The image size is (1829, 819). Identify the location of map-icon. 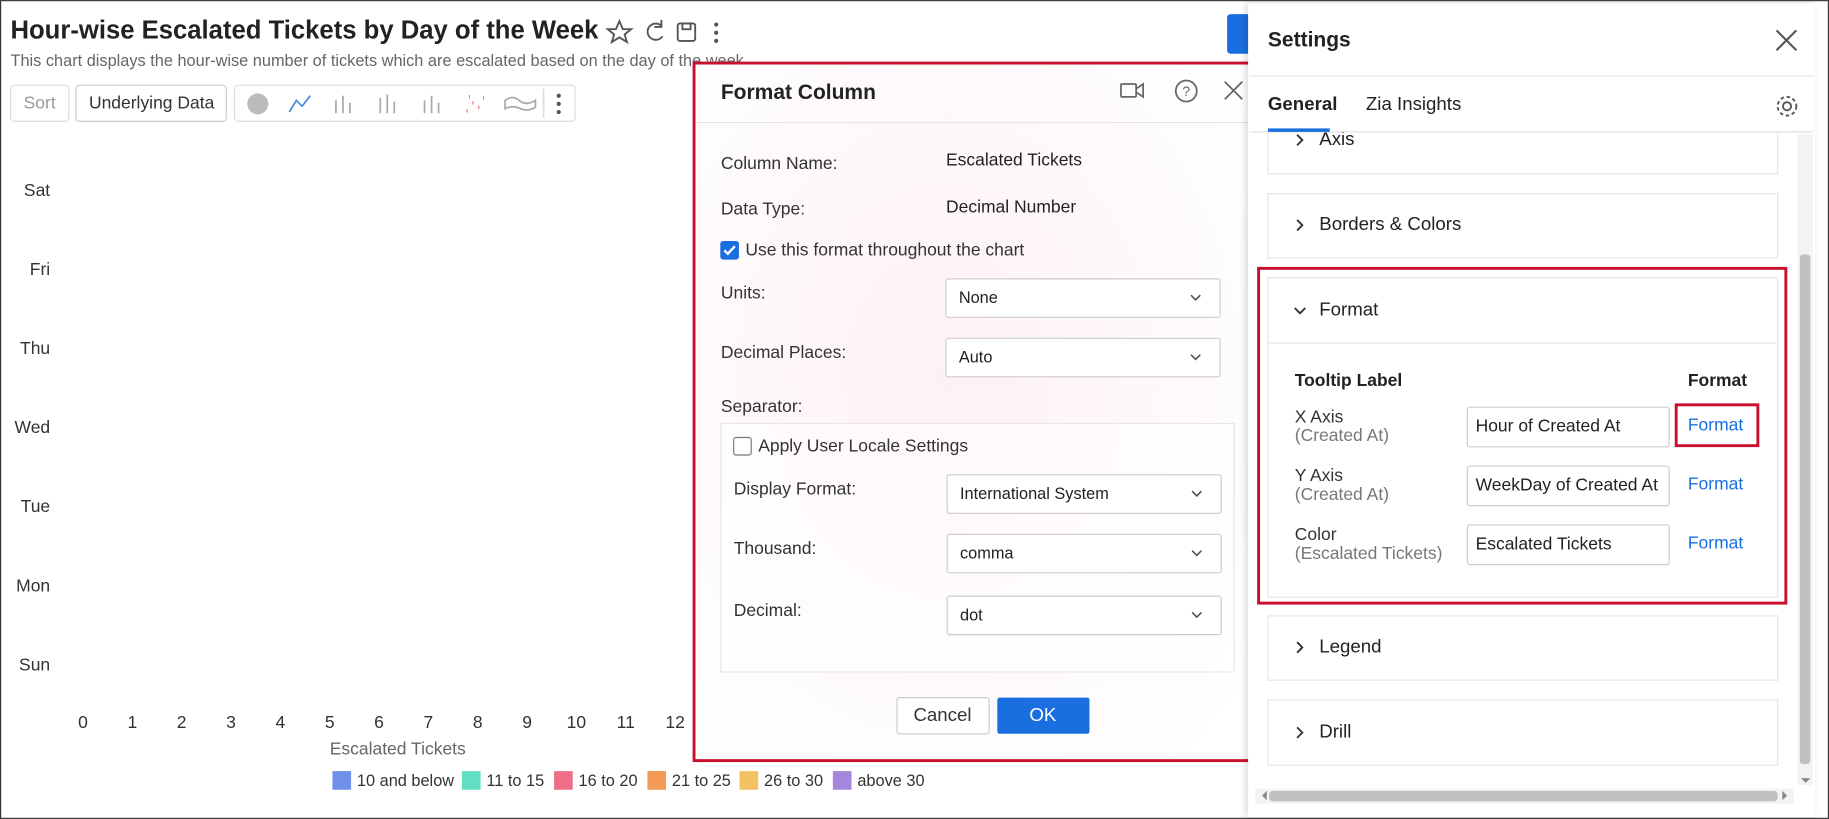
(520, 103).